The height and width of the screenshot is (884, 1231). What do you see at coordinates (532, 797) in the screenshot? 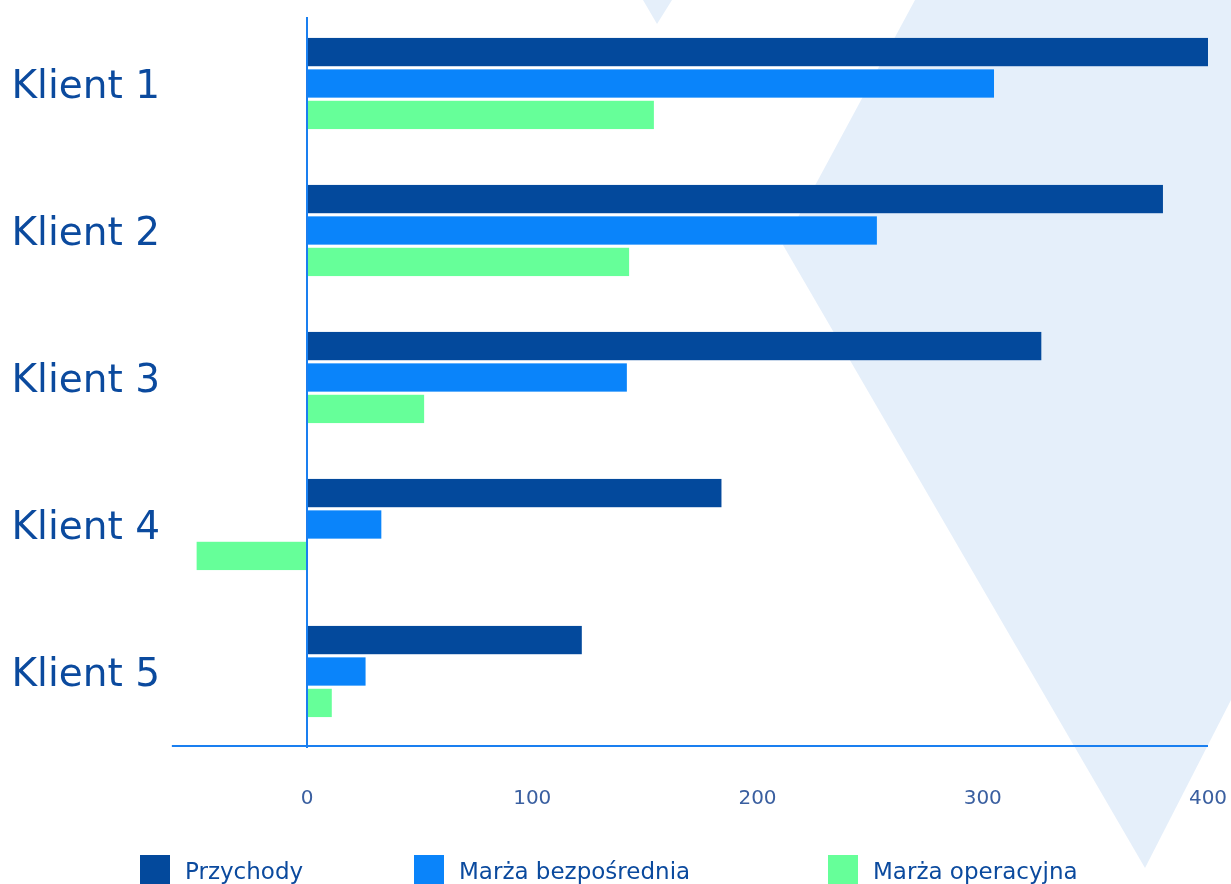
I see `x-tick-label: 100` at bounding box center [532, 797].